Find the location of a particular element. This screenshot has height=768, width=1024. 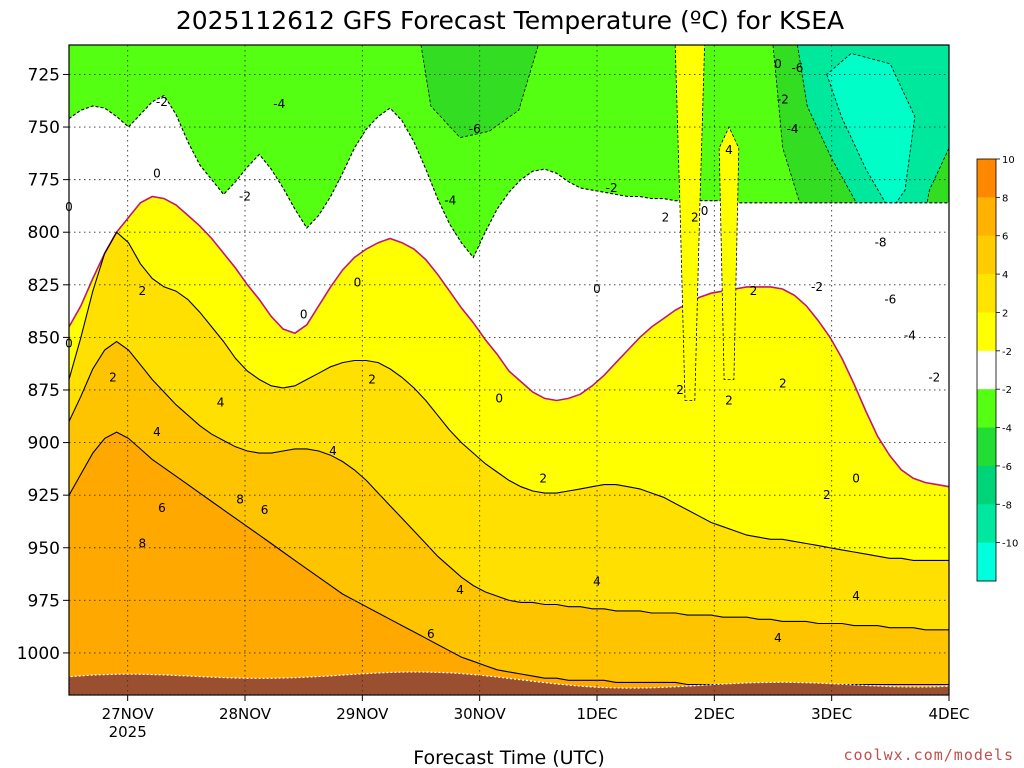

ground-terrain is located at coordinates (509, 683).